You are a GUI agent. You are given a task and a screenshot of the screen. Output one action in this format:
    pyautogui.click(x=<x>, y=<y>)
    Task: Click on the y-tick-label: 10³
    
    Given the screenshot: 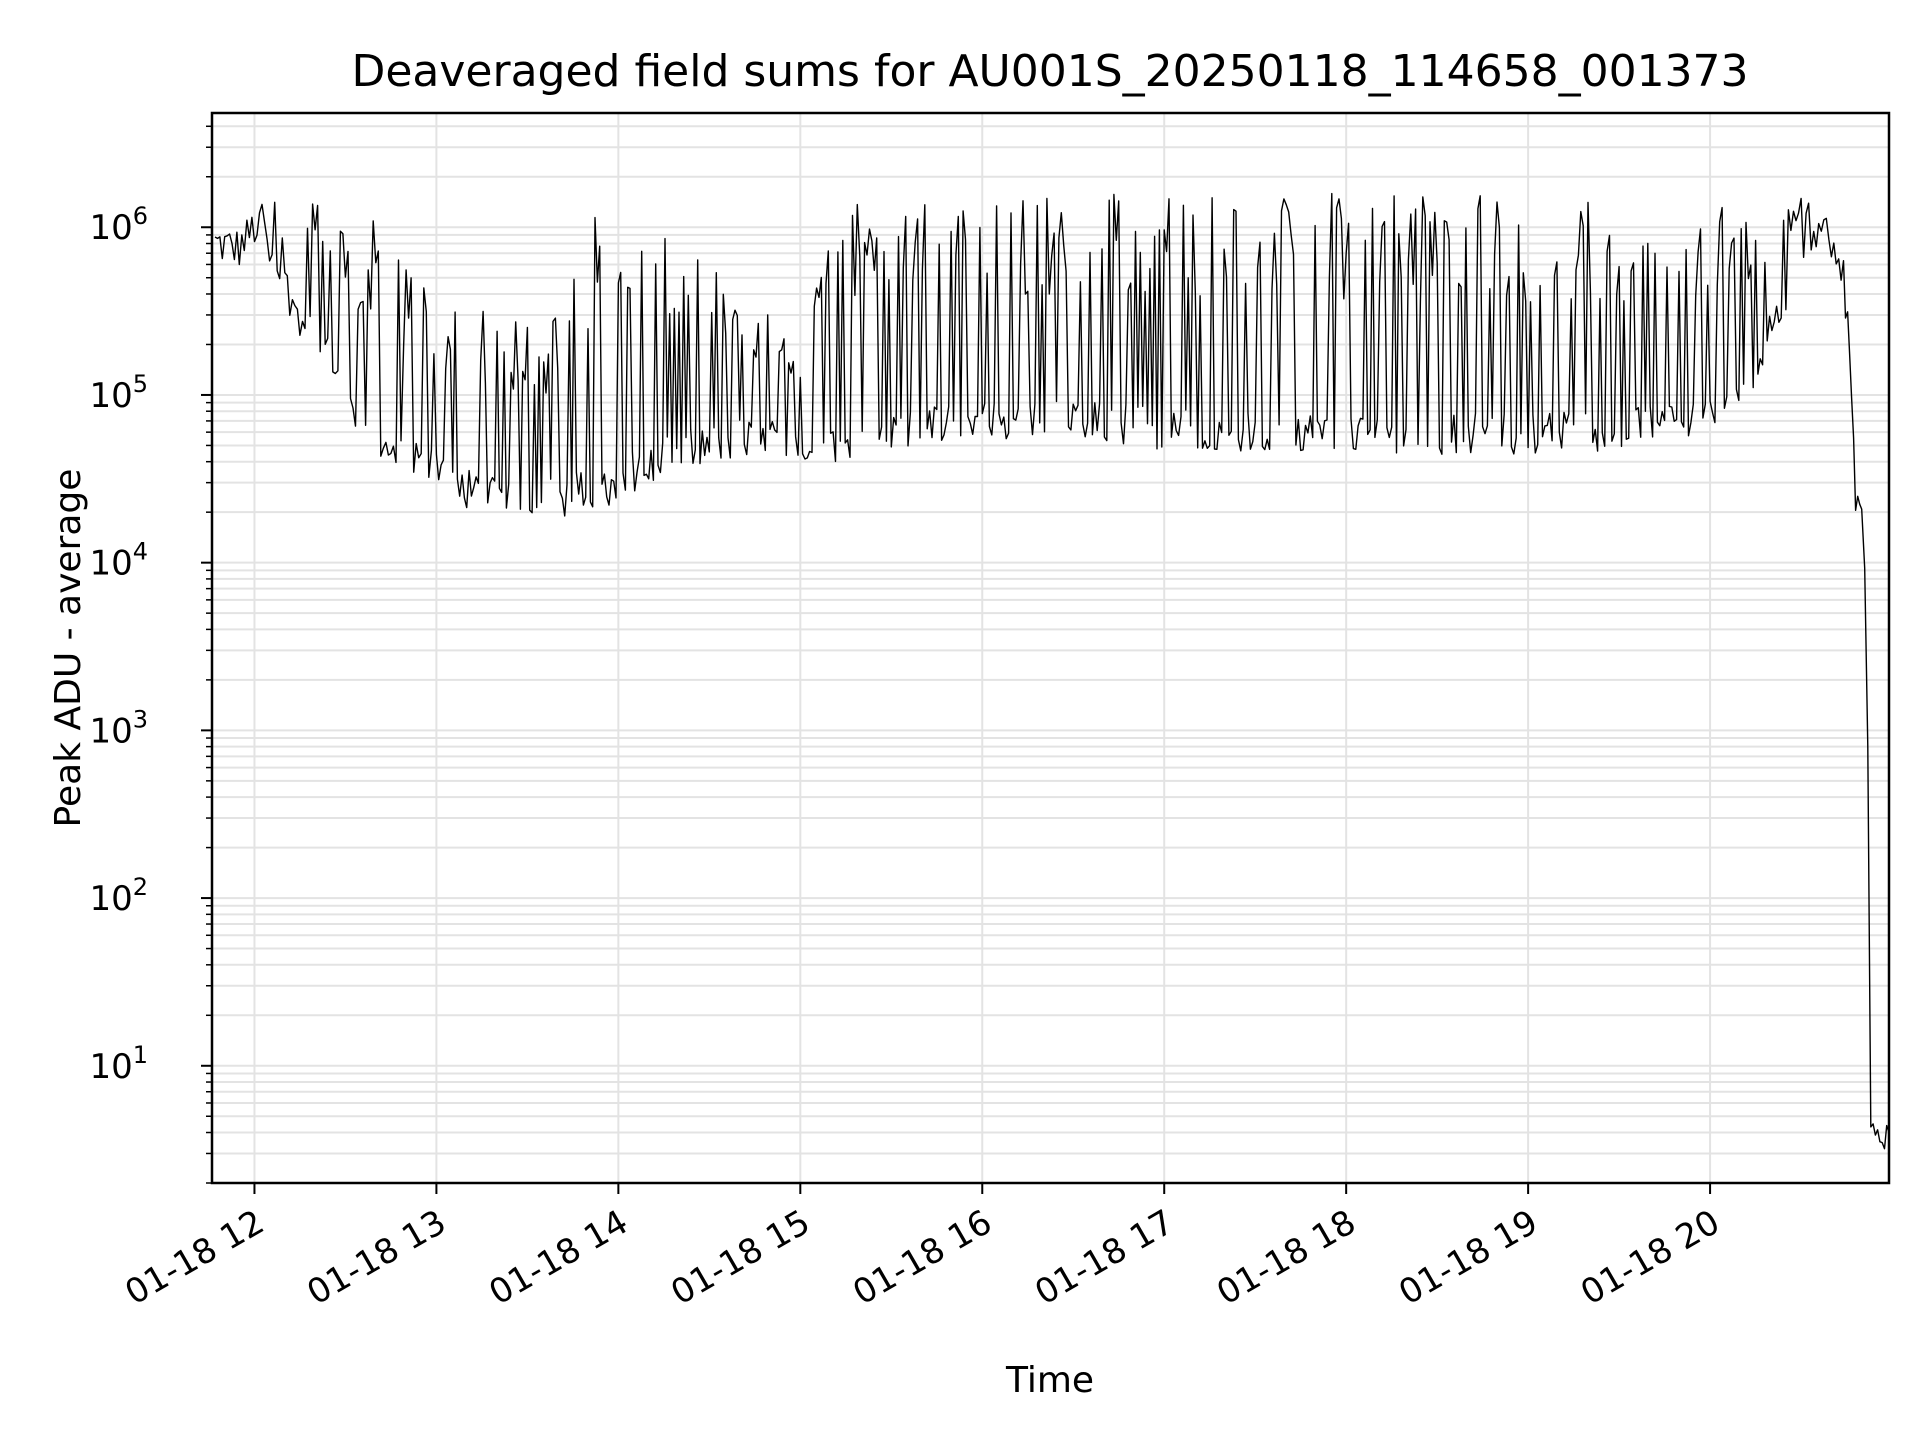 What is the action you would take?
    pyautogui.click(x=118, y=728)
    